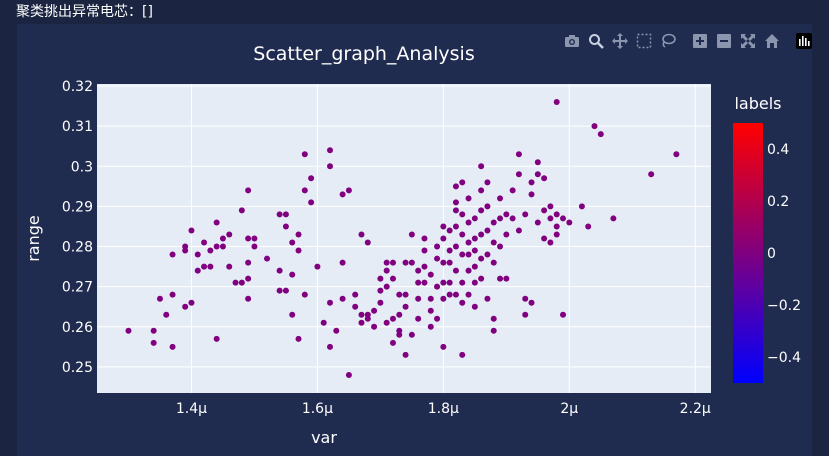 The image size is (829, 456). Describe the element at coordinates (695, 409) in the screenshot. I see `x-tick-label: 2.2μ` at that location.